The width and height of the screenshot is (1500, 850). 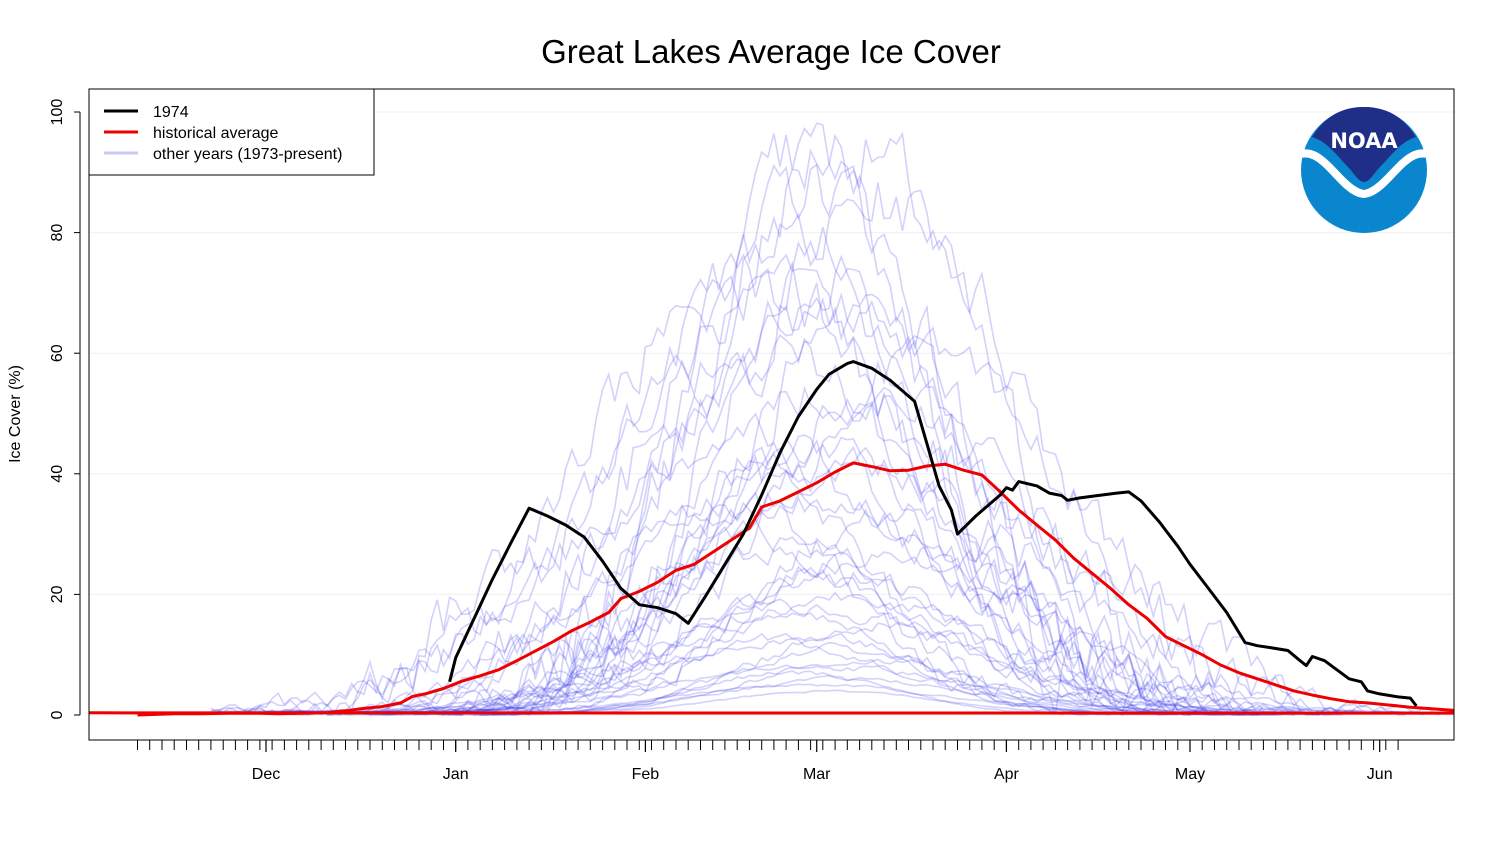 I want to click on x-tick-label: Jan, so click(x=456, y=774).